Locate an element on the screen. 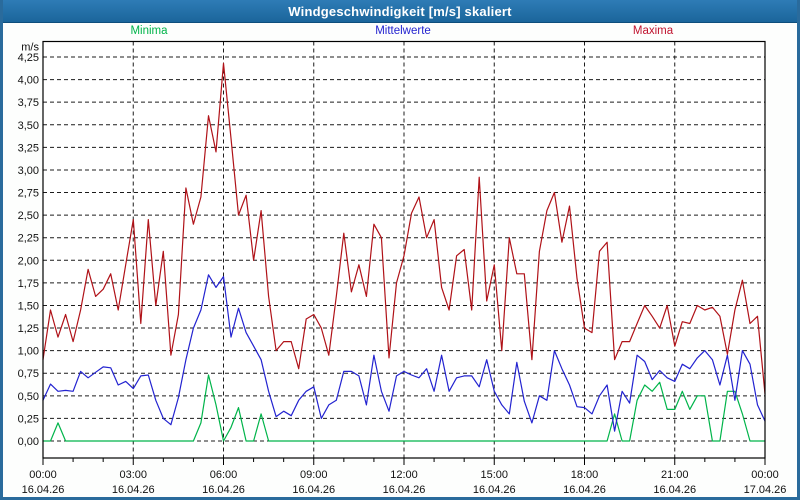 The width and height of the screenshot is (800, 500). legend-mittelwerte: Mittelwerte is located at coordinates (403, 31).